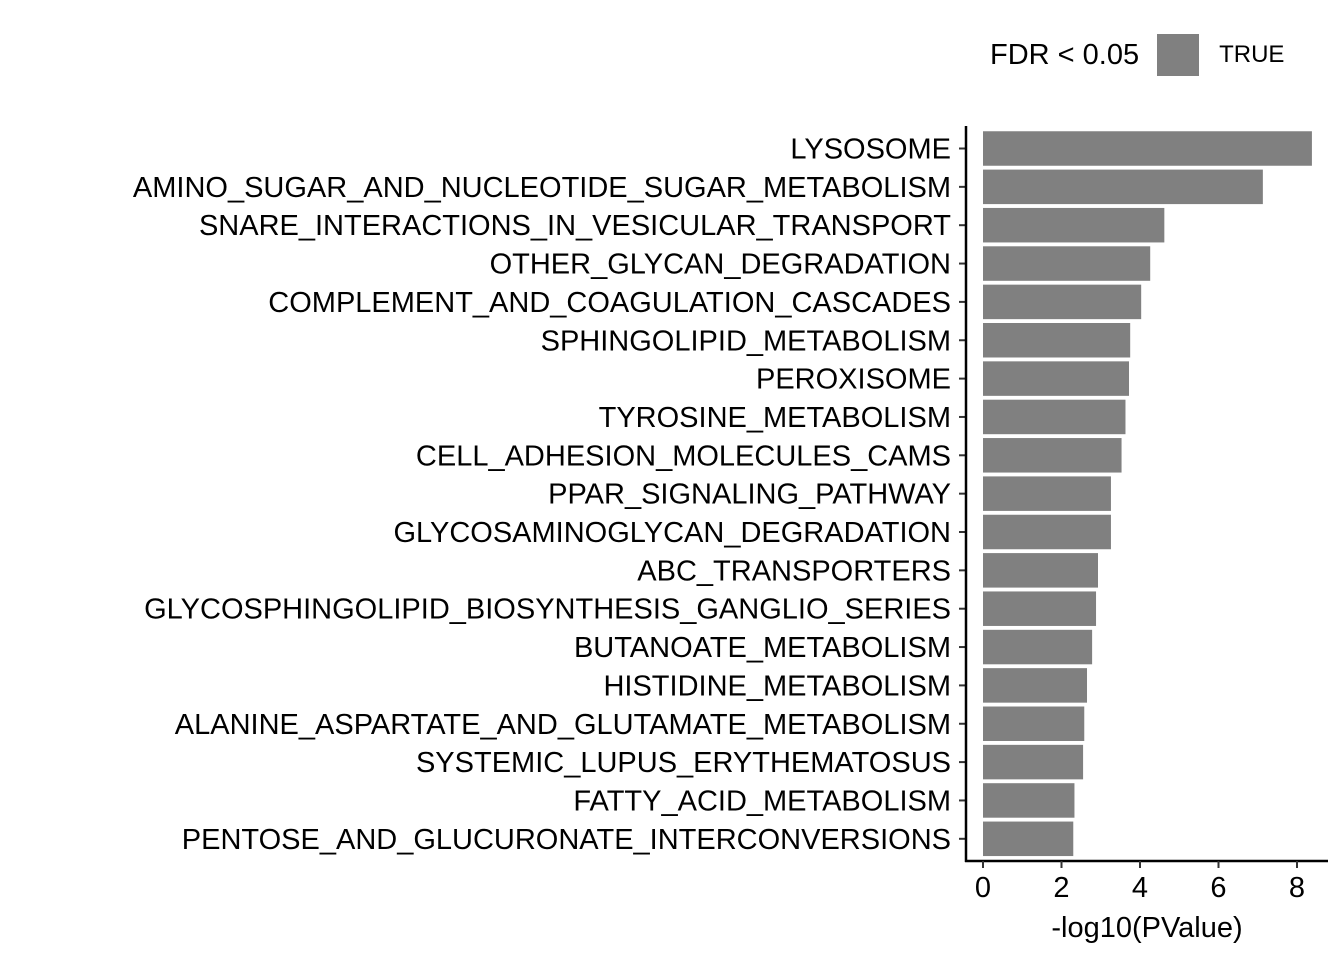 This screenshot has width=1344, height=965. What do you see at coordinates (683, 456) in the screenshot?
I see `category-label-8: CELL_ADHESION_MOLECULES_CAMS` at bounding box center [683, 456].